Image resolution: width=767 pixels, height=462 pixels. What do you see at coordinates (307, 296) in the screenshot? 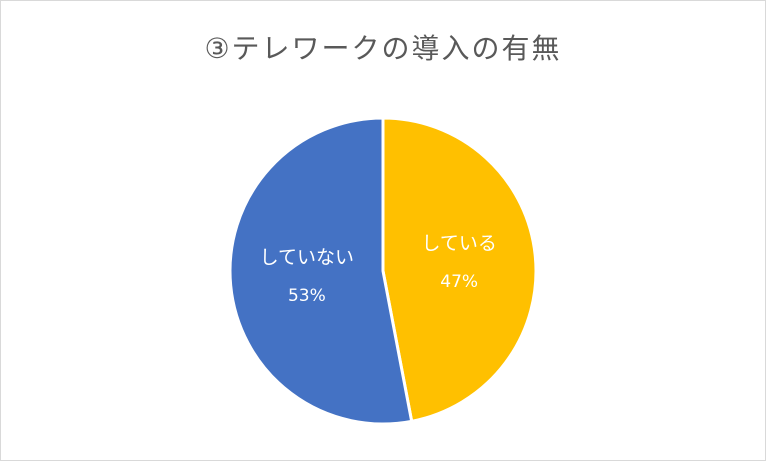
I see `slice-value-label: 53%` at bounding box center [307, 296].